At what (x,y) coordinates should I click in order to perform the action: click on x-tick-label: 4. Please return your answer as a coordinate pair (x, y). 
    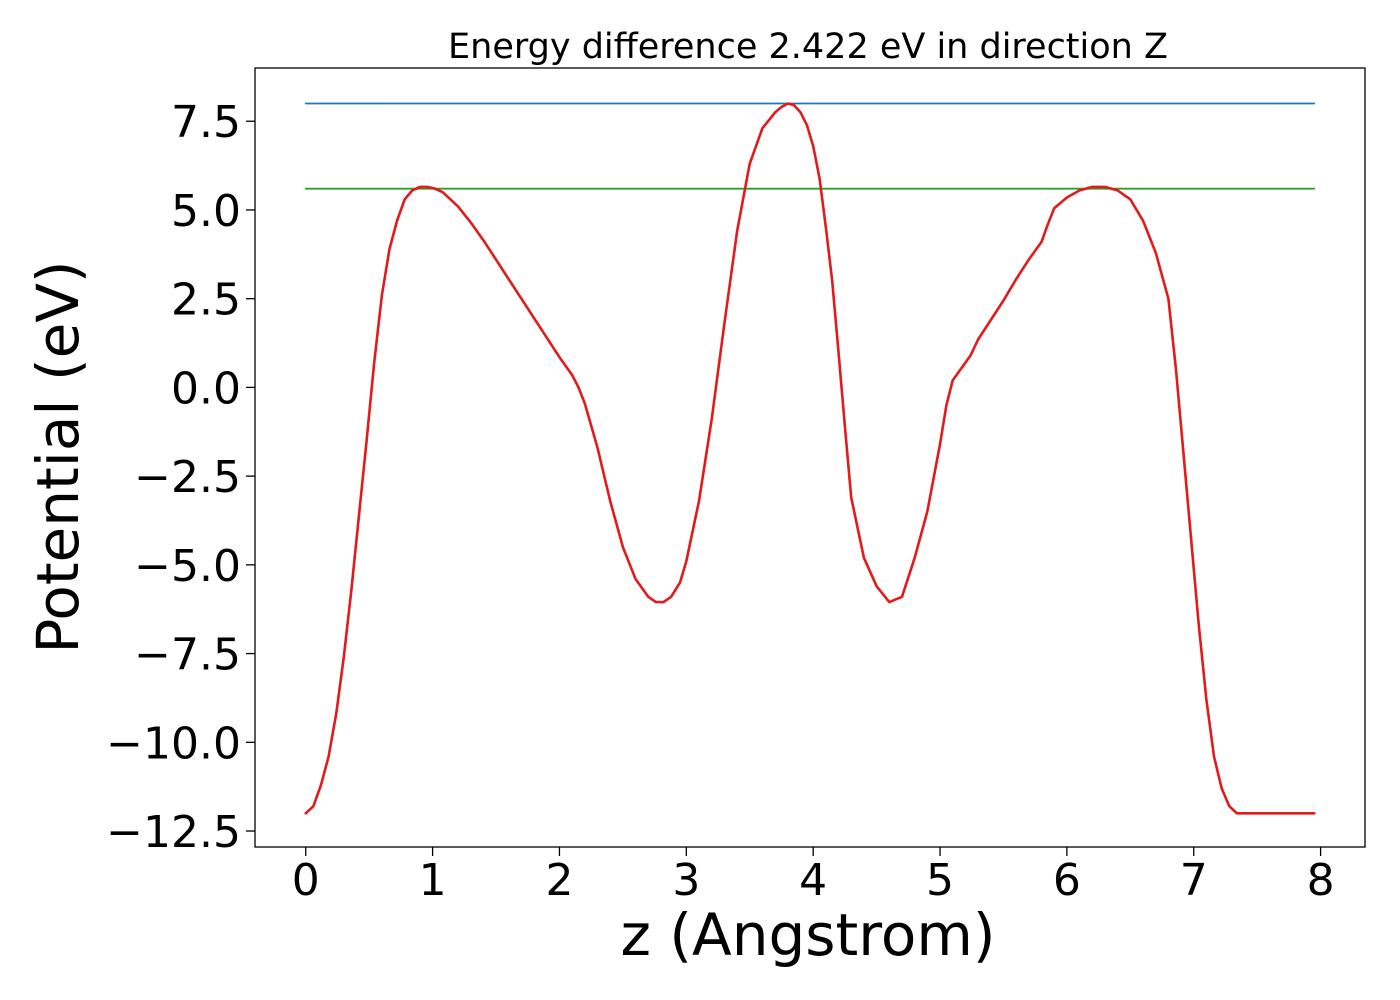
    Looking at the image, I should click on (813, 880).